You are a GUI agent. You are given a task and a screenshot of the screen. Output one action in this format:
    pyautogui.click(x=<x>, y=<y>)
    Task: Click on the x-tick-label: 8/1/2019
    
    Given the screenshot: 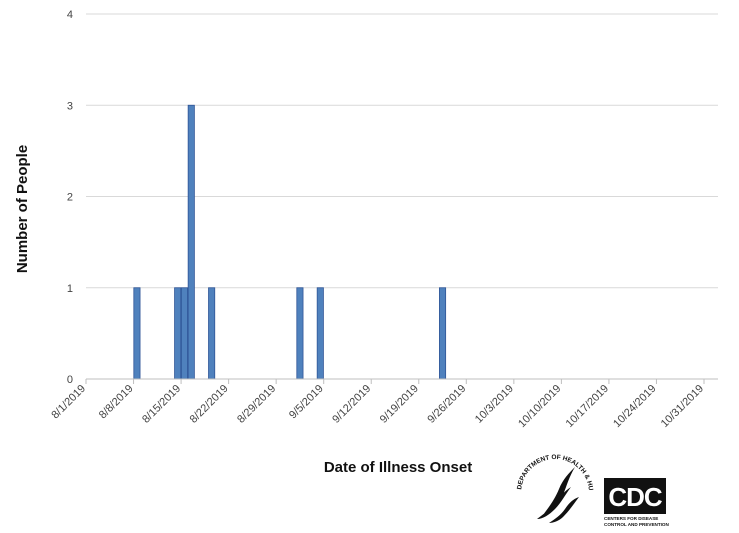 What is the action you would take?
    pyautogui.click(x=68, y=402)
    